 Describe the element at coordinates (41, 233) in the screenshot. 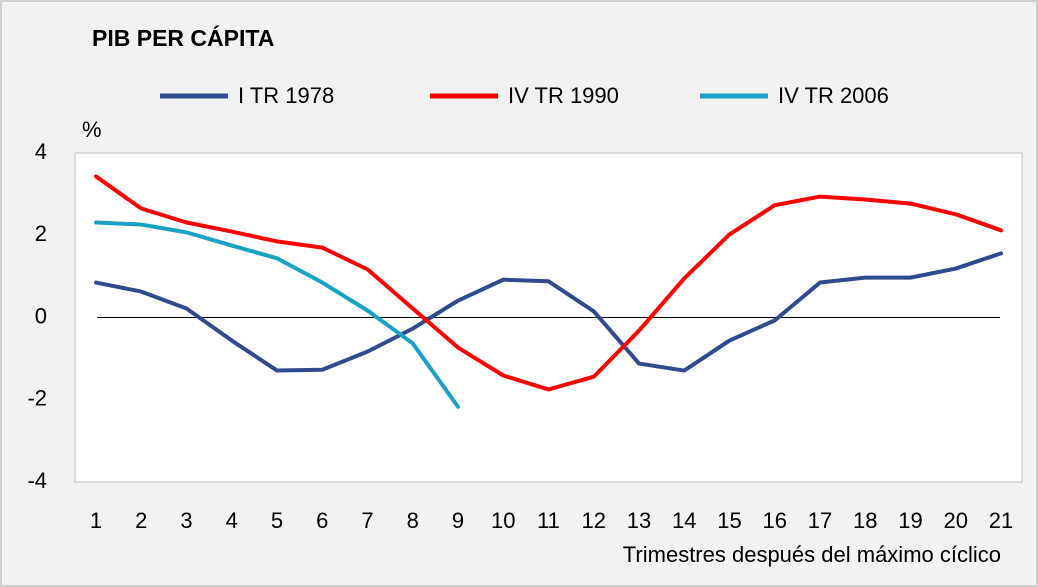

I see `y-tick-label: 2` at that location.